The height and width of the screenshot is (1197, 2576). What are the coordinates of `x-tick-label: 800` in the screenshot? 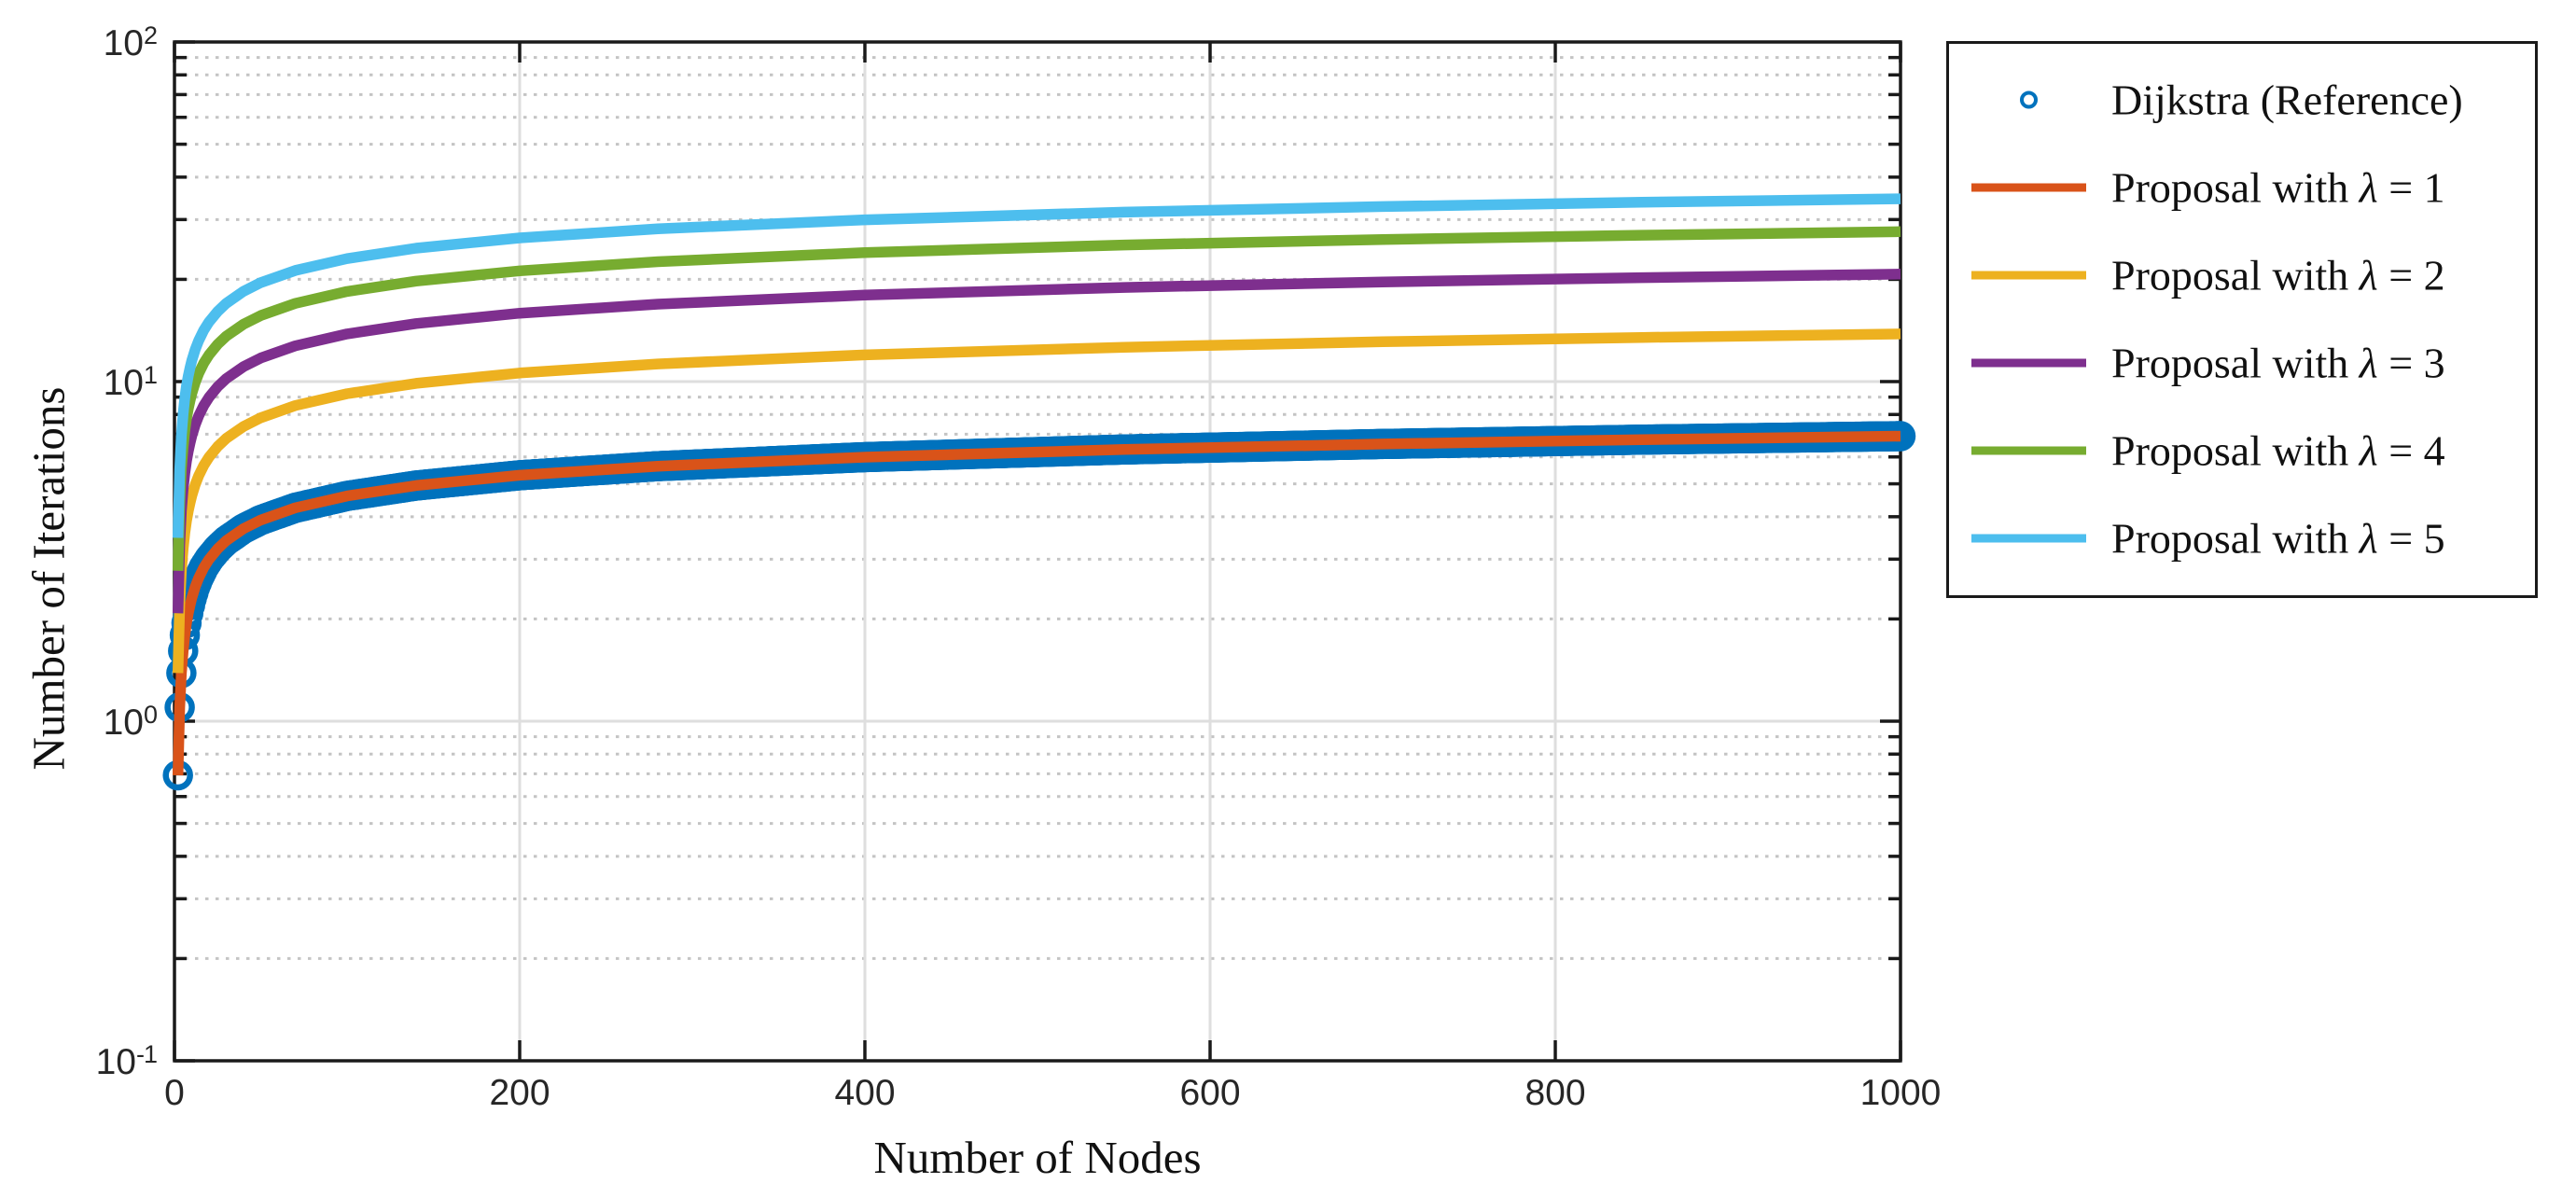 It's located at (1556, 1093).